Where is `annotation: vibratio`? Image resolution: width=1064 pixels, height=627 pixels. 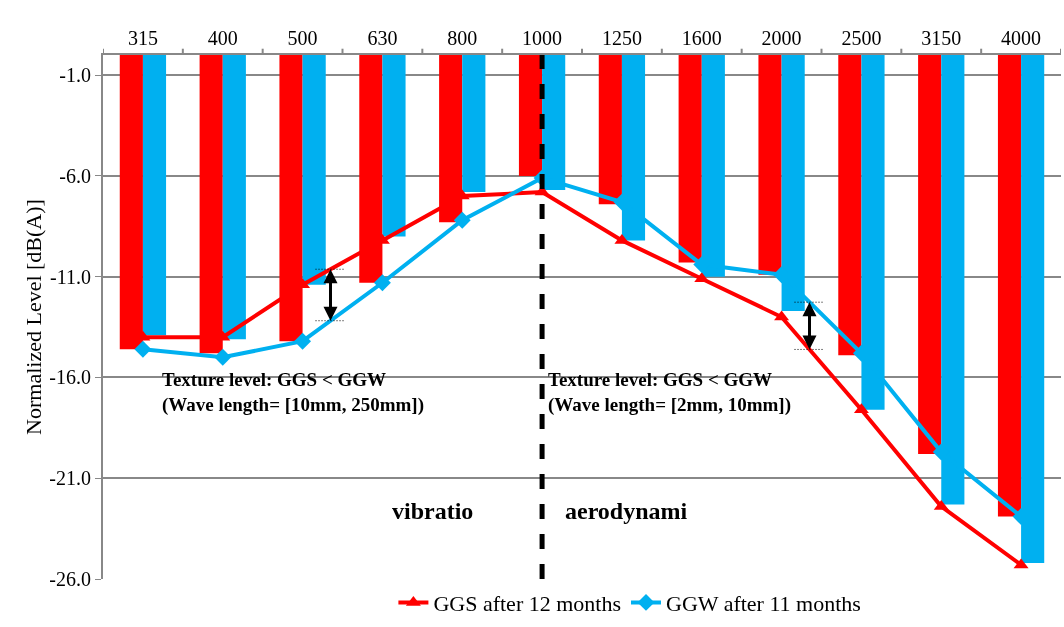 annotation: vibratio is located at coordinates (433, 511).